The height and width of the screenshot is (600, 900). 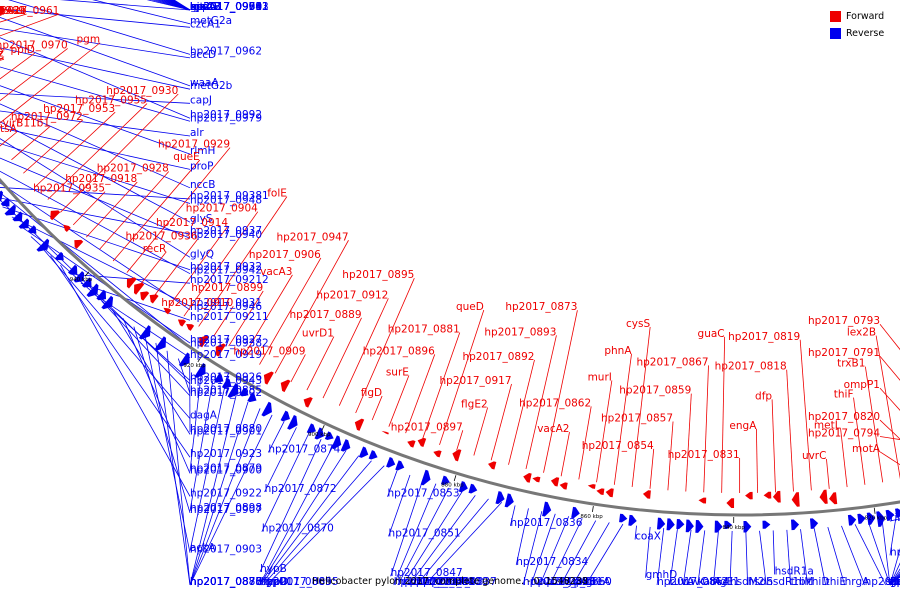 I want to click on gene-label: hp2017_1008, so click(x=2, y=11).